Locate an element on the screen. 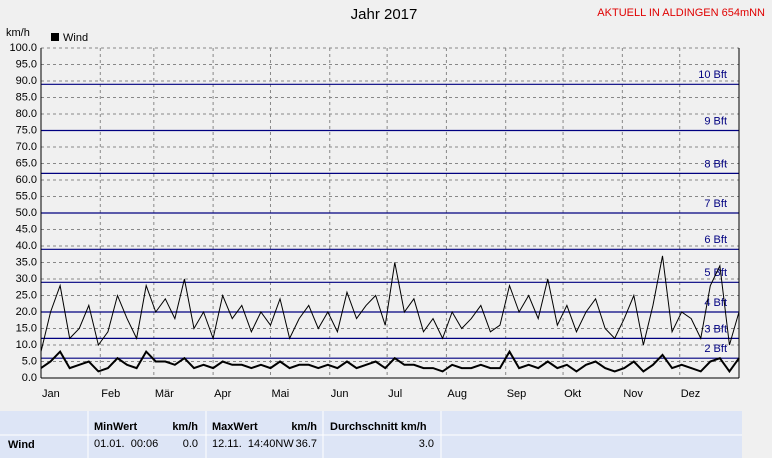 This screenshot has height=458, width=772. table-header: MaxWert is located at coordinates (235, 427).